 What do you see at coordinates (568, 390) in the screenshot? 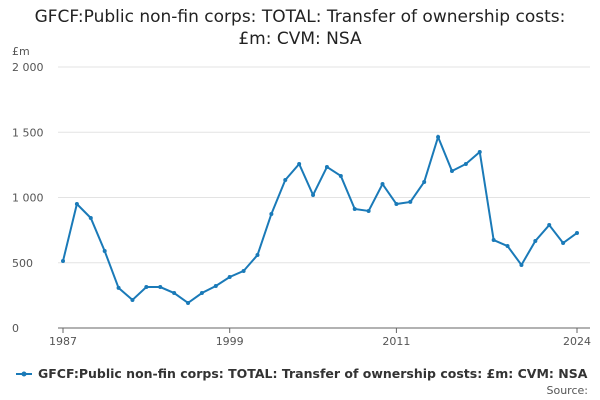
I see `source: Source:` at bounding box center [568, 390].